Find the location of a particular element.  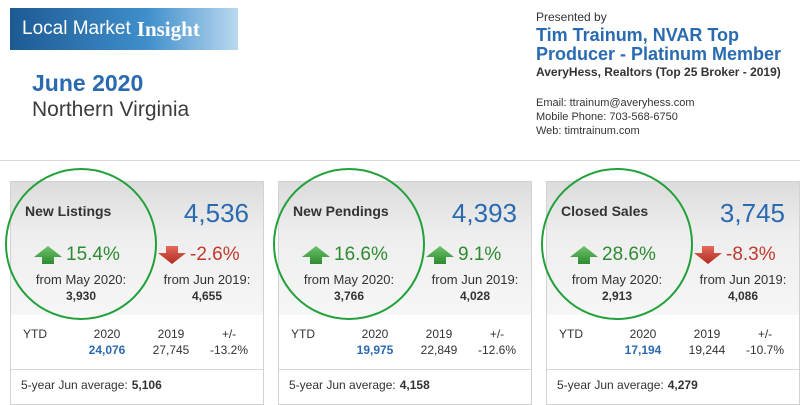

mom-from-value: 3,766 is located at coordinates (349, 296).